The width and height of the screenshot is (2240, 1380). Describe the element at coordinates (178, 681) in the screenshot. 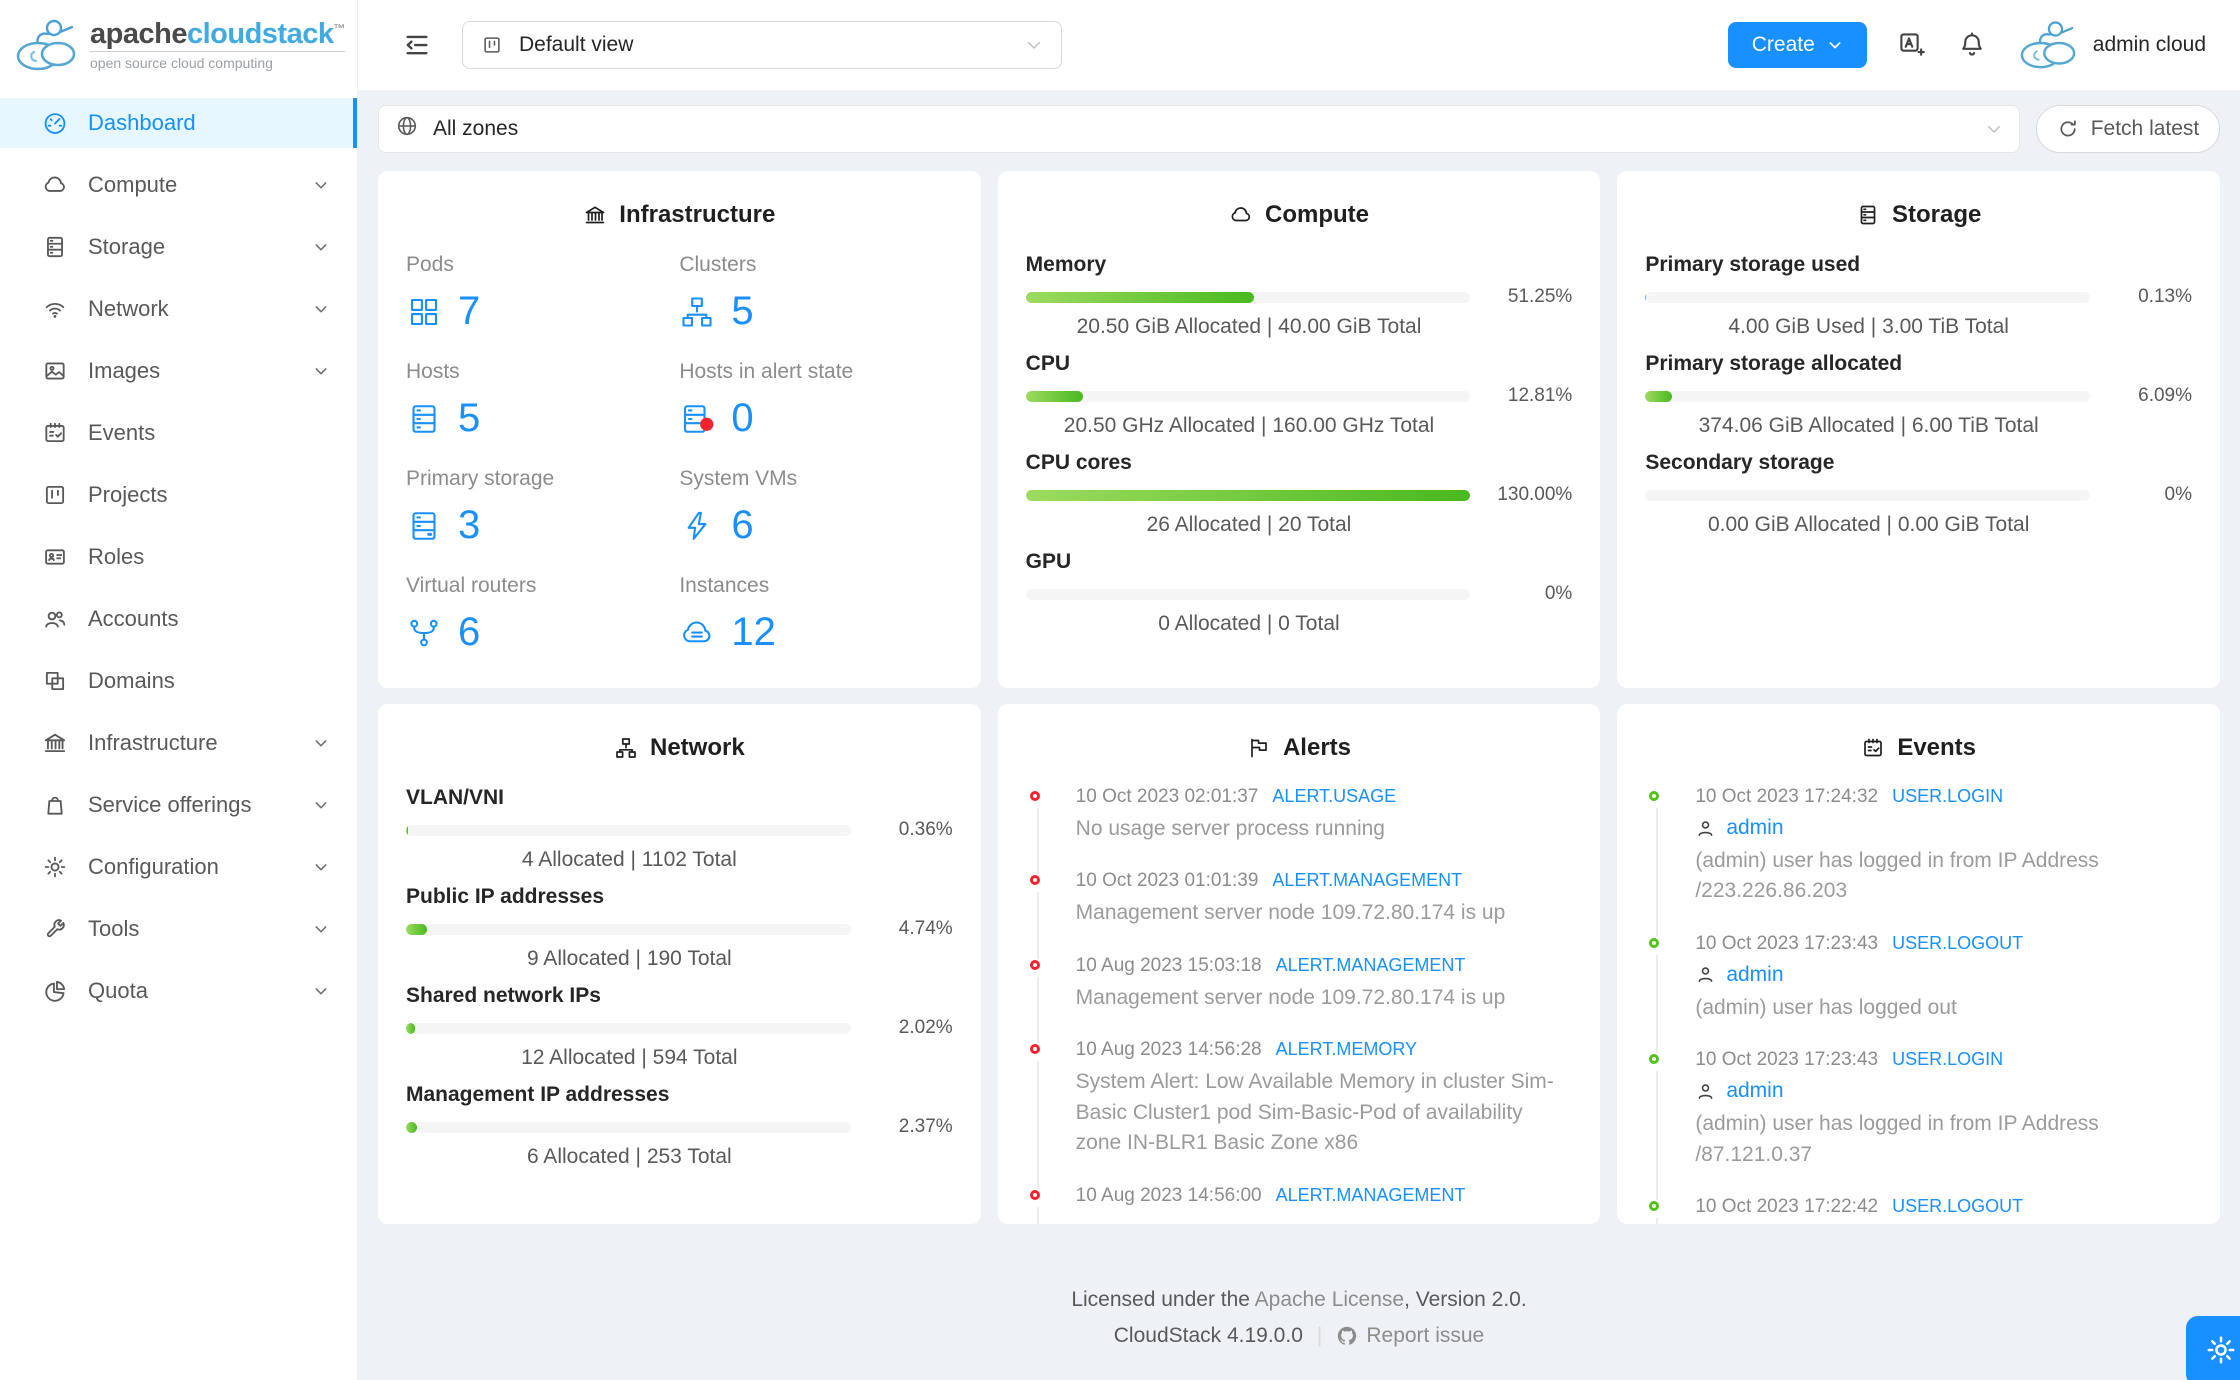

I see `sidebar-item-domains: Domains` at that location.